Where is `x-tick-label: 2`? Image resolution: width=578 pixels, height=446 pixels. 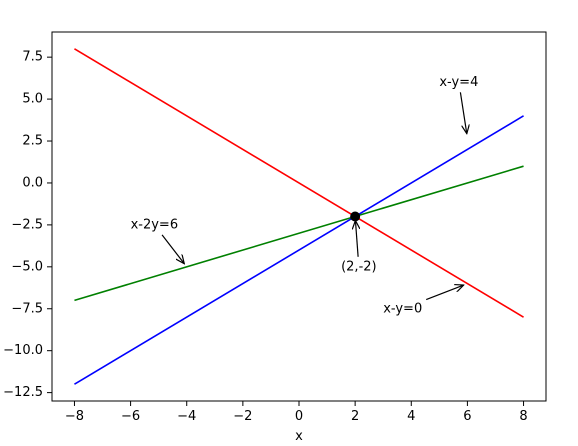
x-tick-label: 2 is located at coordinates (355, 416).